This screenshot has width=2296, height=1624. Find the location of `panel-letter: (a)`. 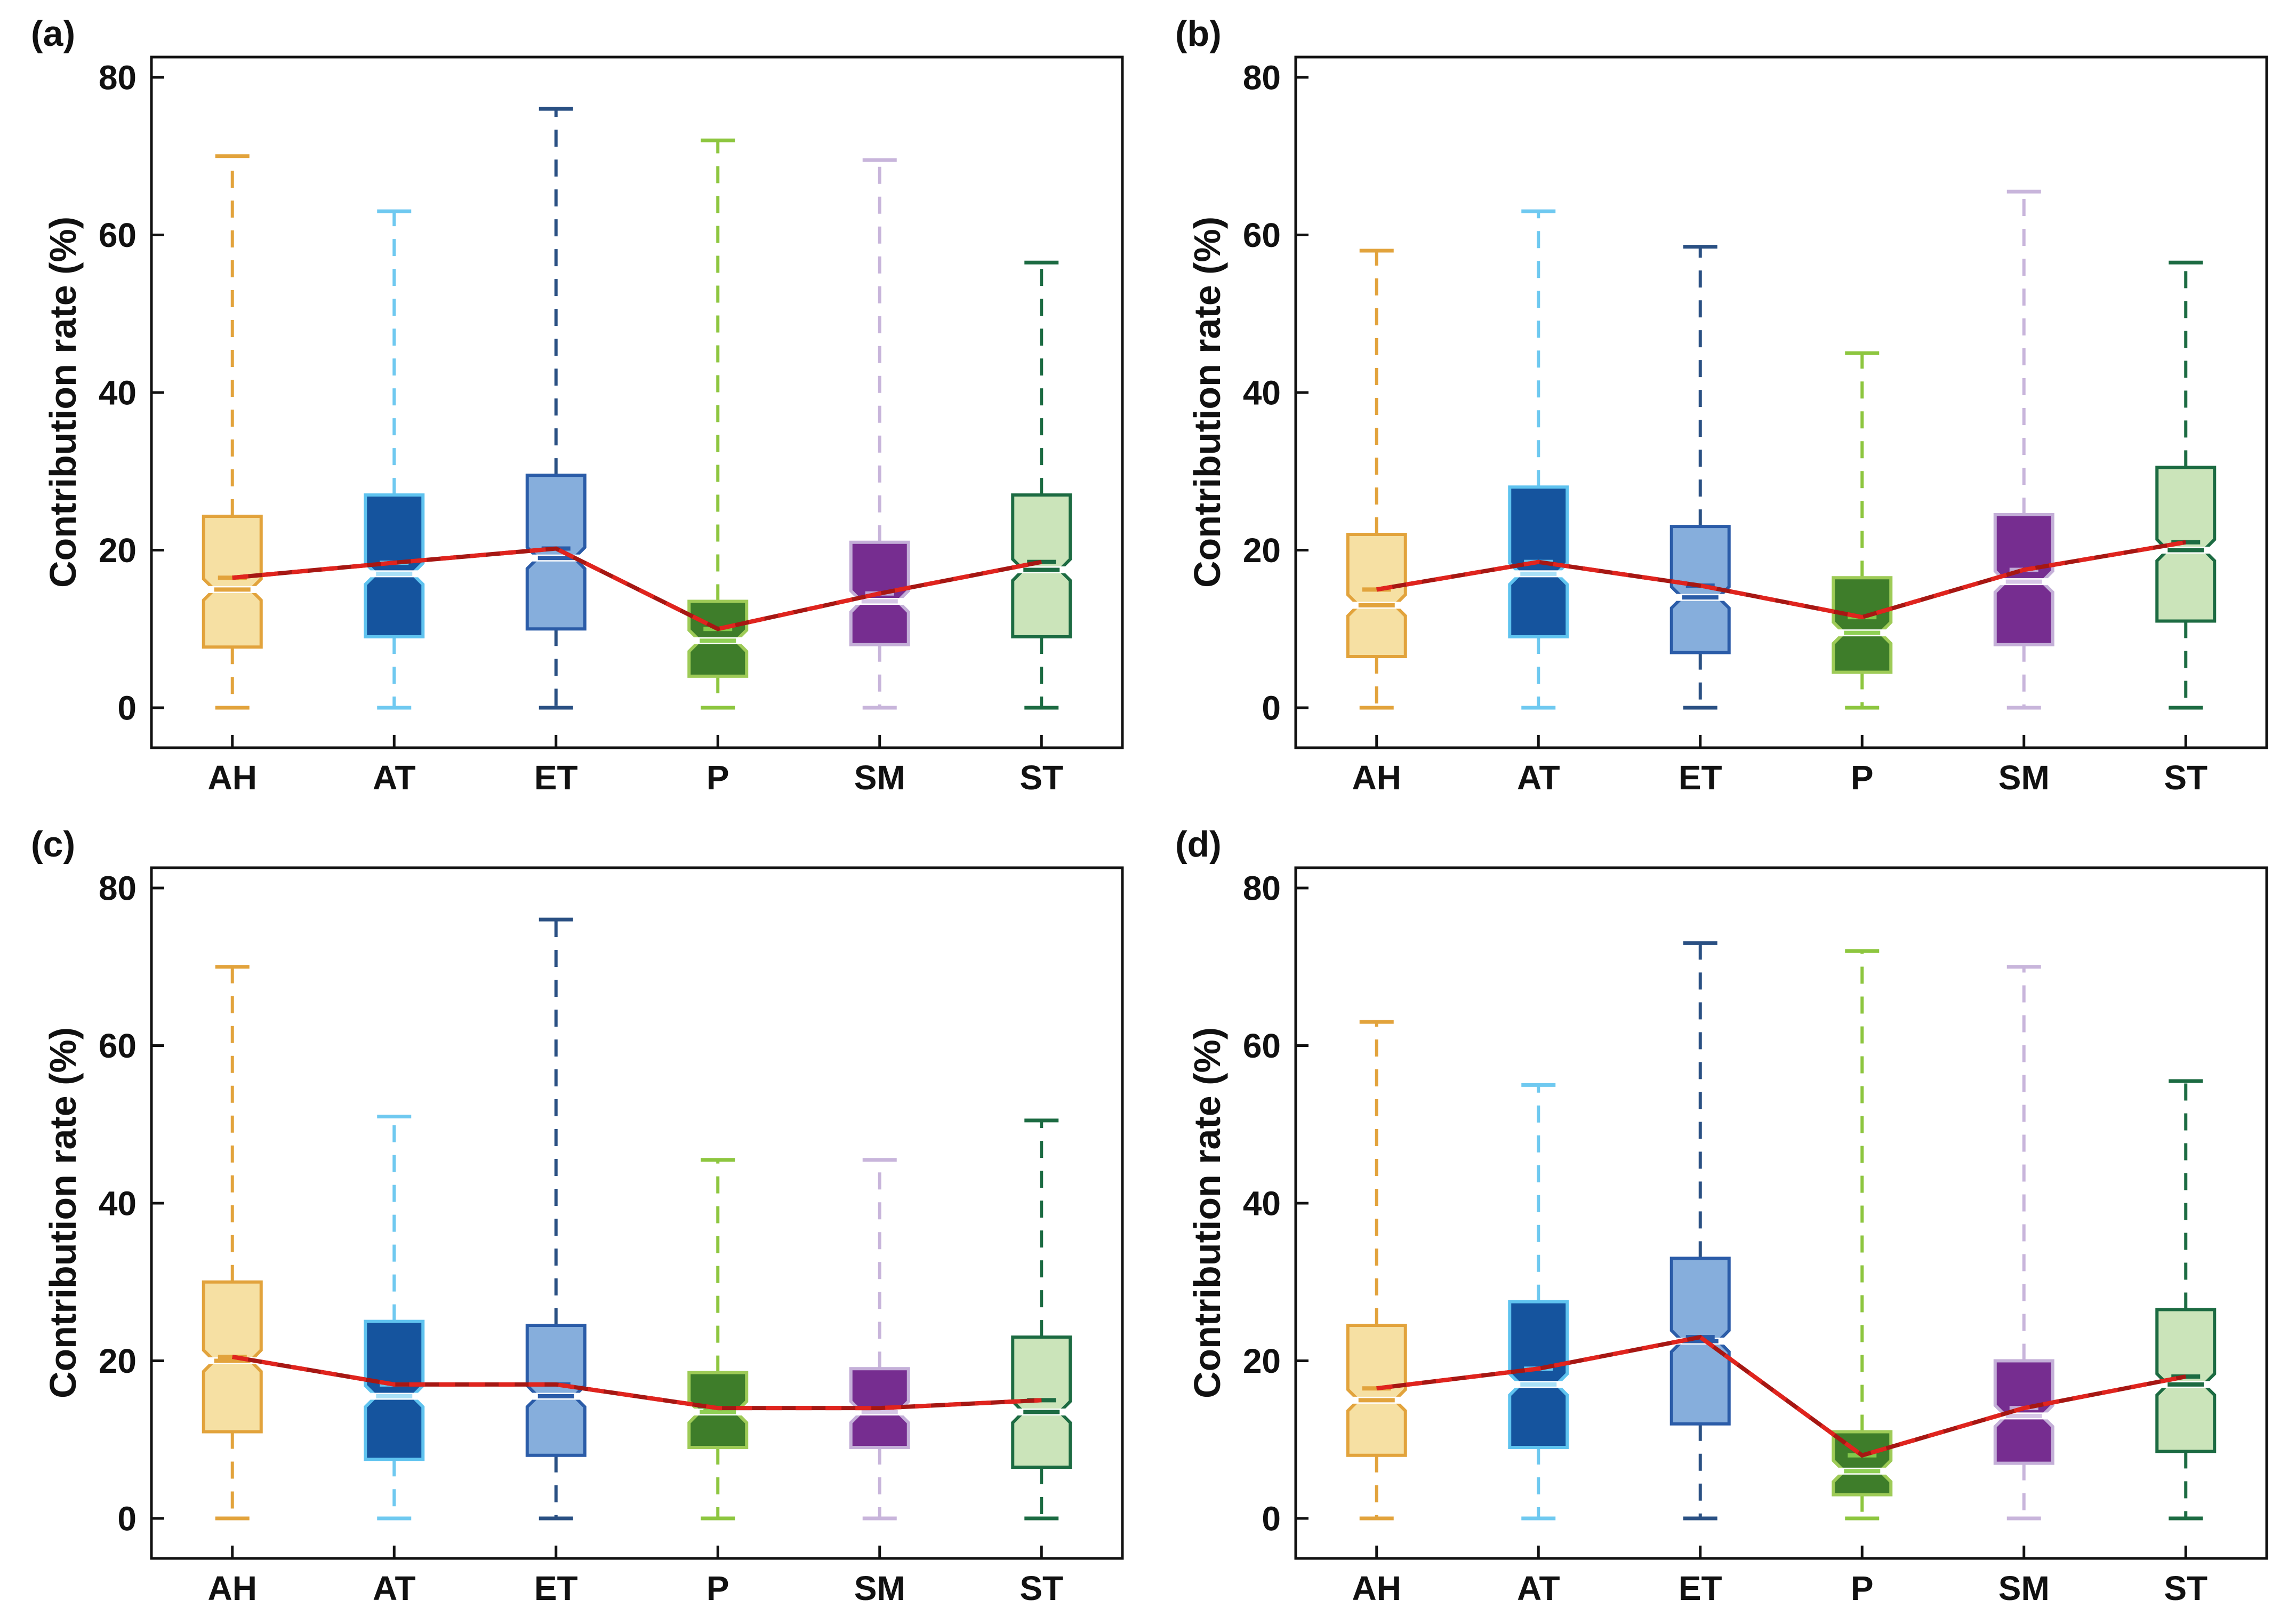

panel-letter: (a) is located at coordinates (53, 33).